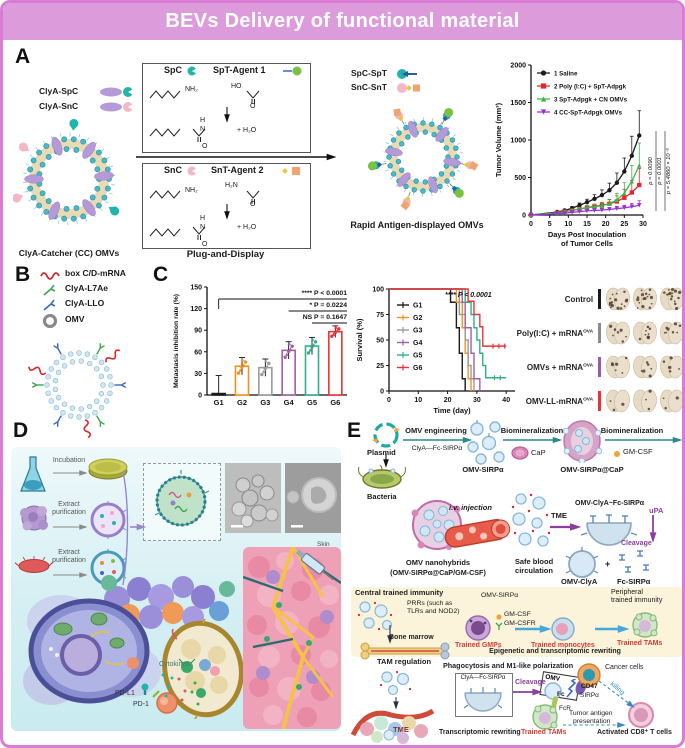  Describe the element at coordinates (579, 581) in the screenshot. I see `omv-clya-label: OMV-ClyA` at that location.